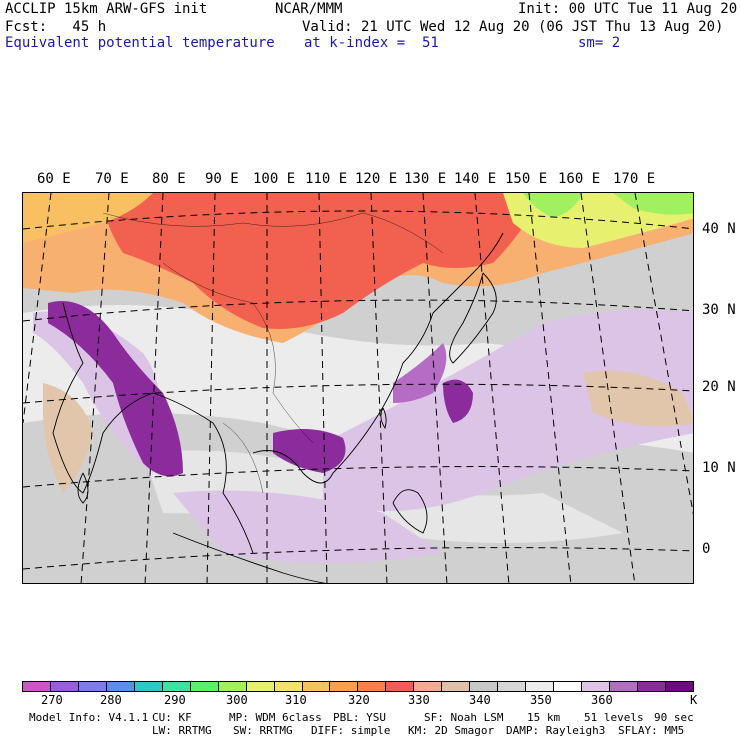 Image resolution: width=740 pixels, height=740 pixels. Describe the element at coordinates (172, 717) in the screenshot. I see `footer-cu: CU: KF` at that location.